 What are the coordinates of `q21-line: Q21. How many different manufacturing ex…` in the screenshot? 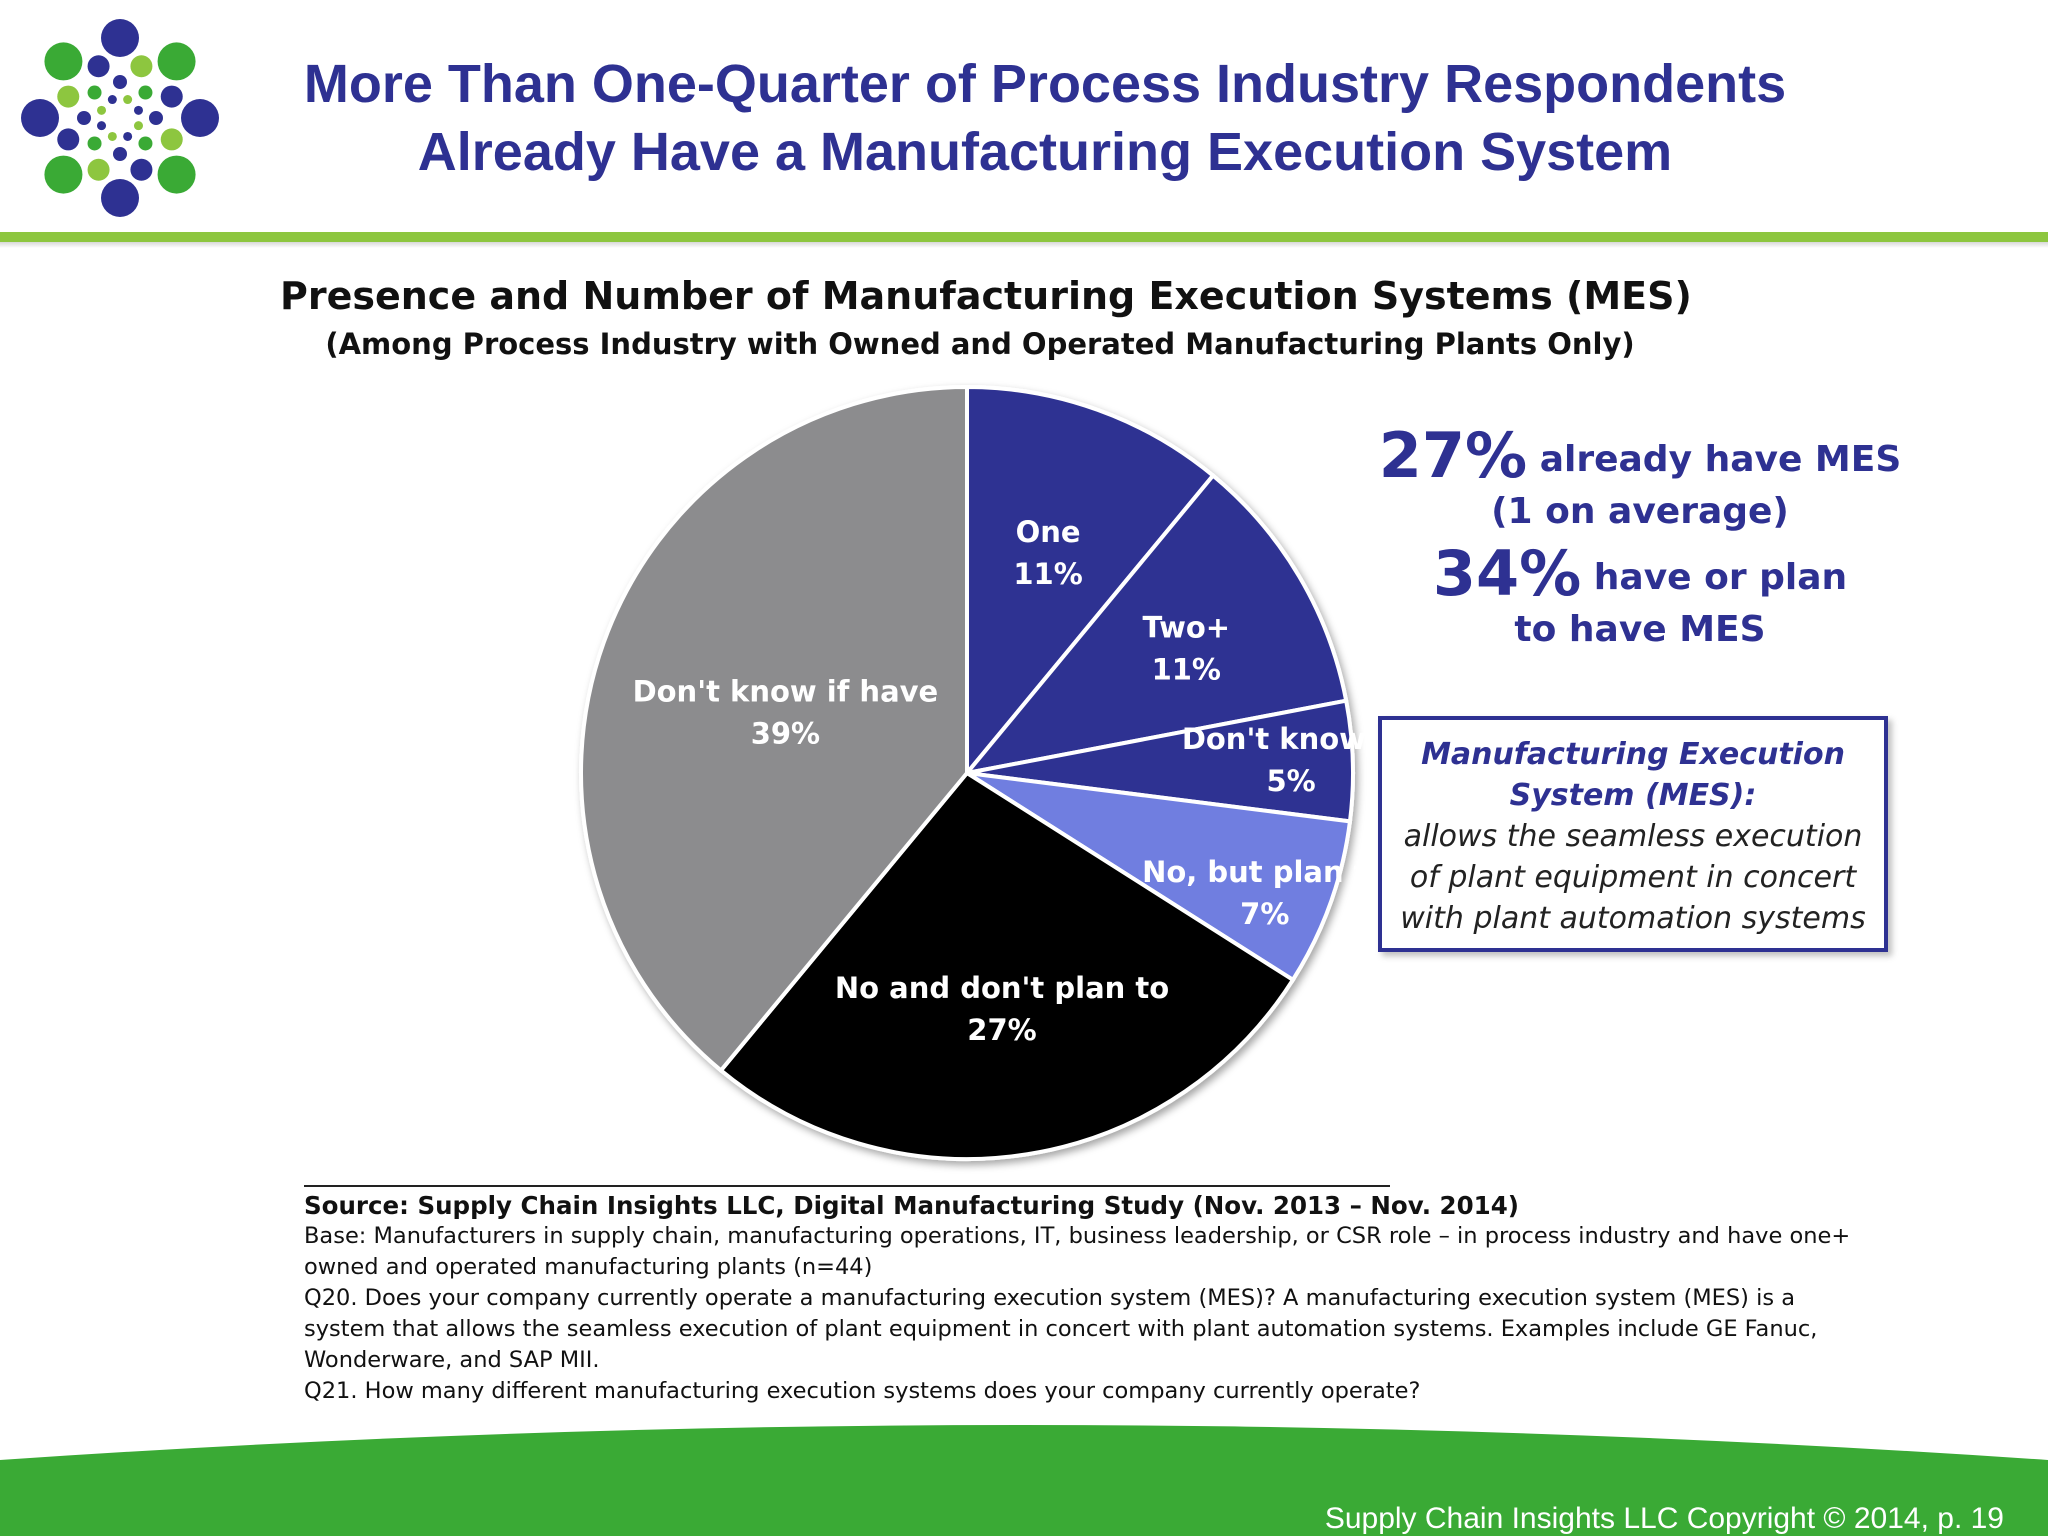 It's located at (862, 1391).